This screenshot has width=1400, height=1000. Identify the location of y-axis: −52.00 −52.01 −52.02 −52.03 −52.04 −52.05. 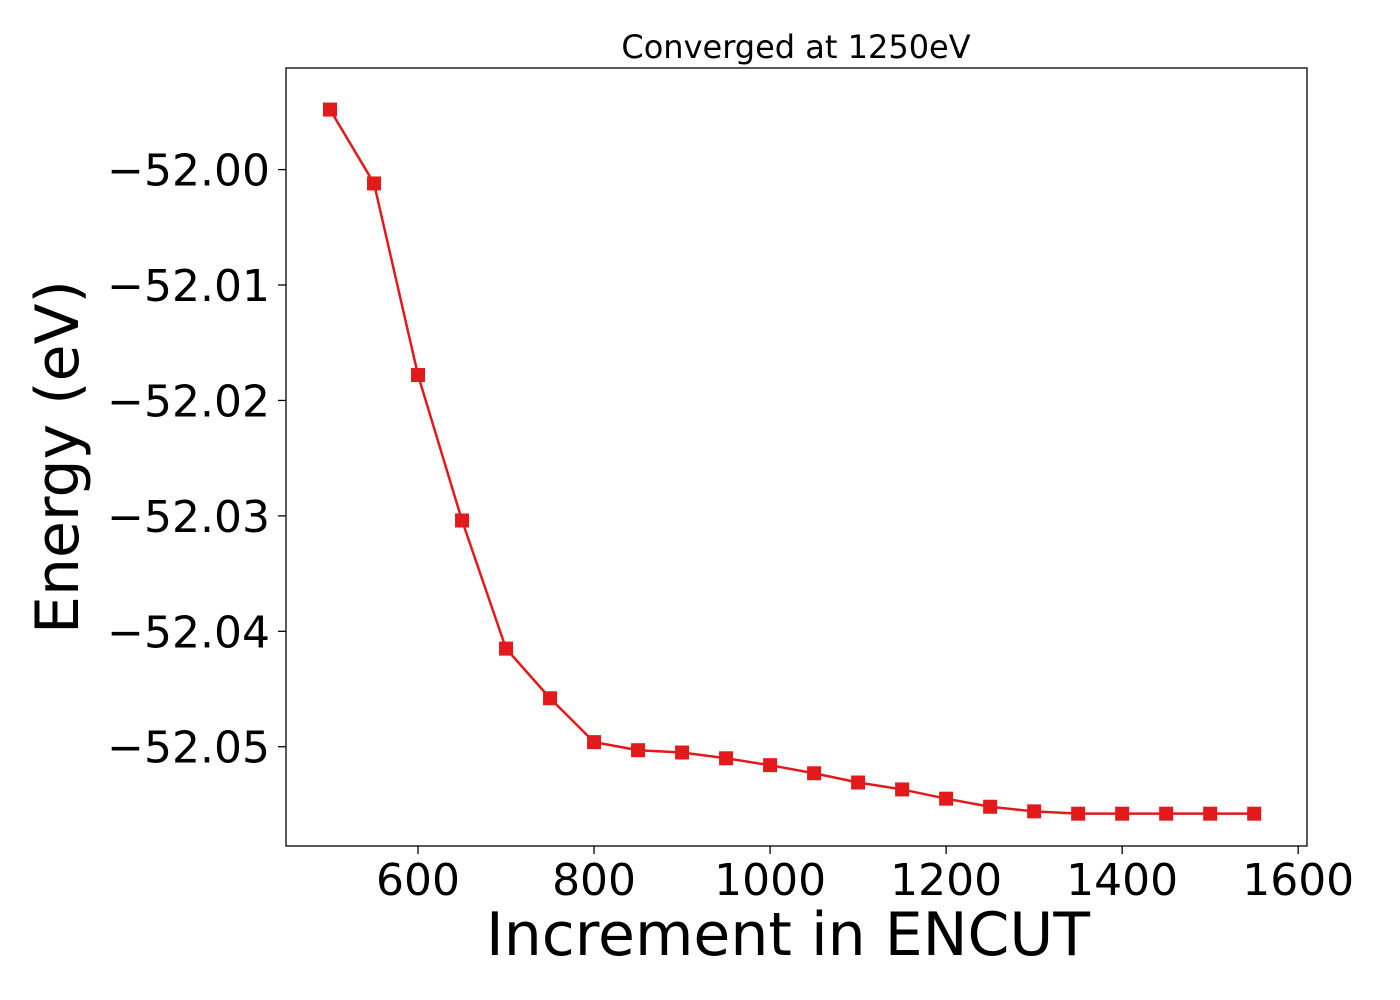
(196, 460).